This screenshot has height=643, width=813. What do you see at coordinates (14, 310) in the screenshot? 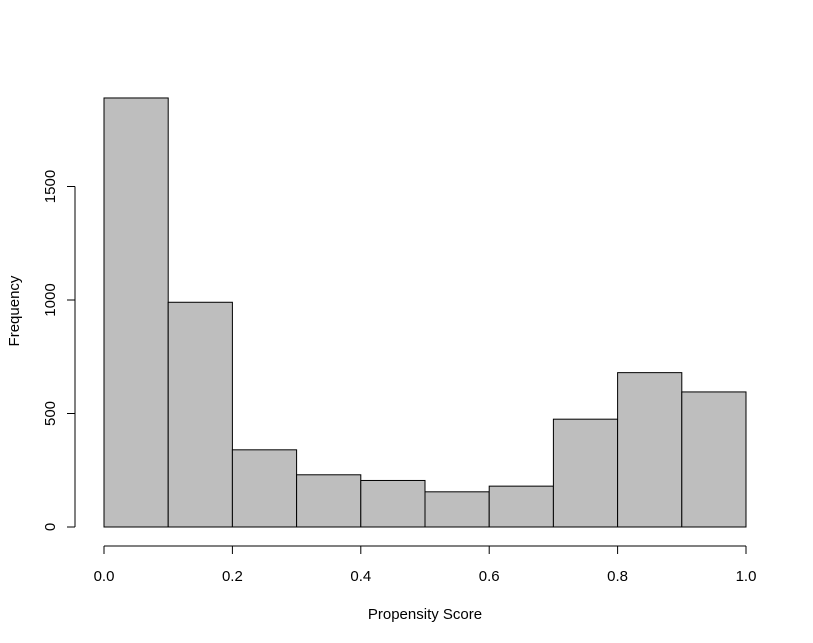
I see `y-axis-title: Frequency` at bounding box center [14, 310].